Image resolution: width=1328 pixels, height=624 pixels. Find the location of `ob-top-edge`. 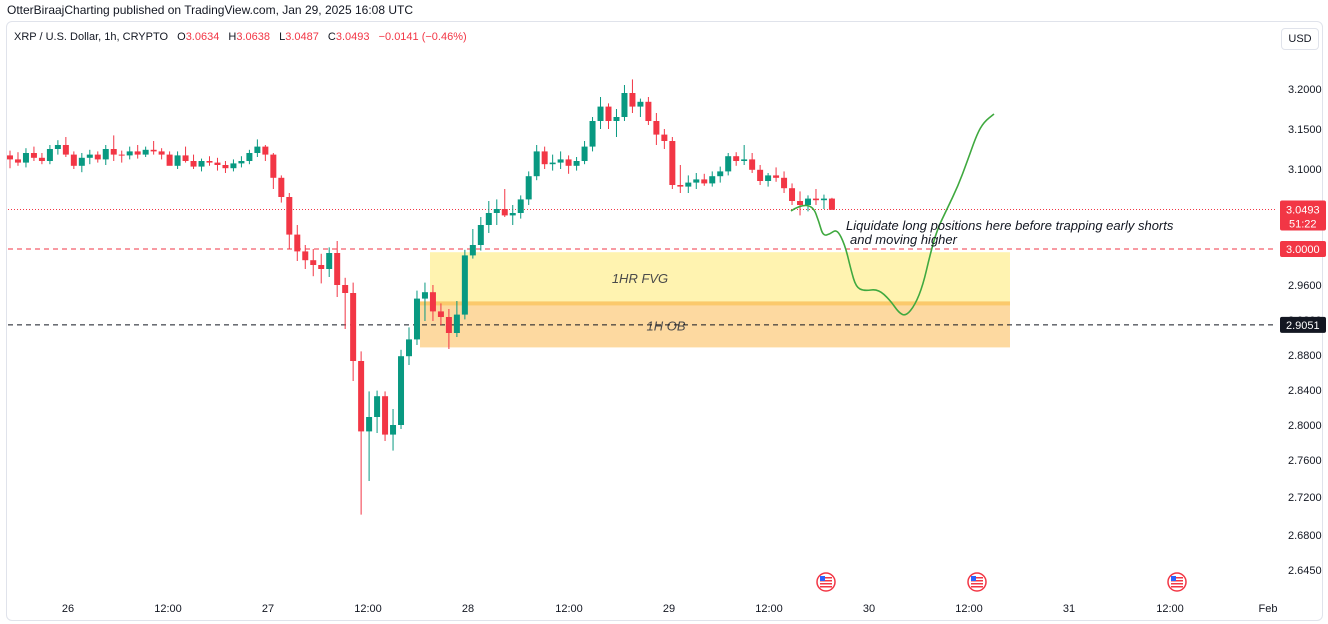

ob-top-edge is located at coordinates (715, 303).